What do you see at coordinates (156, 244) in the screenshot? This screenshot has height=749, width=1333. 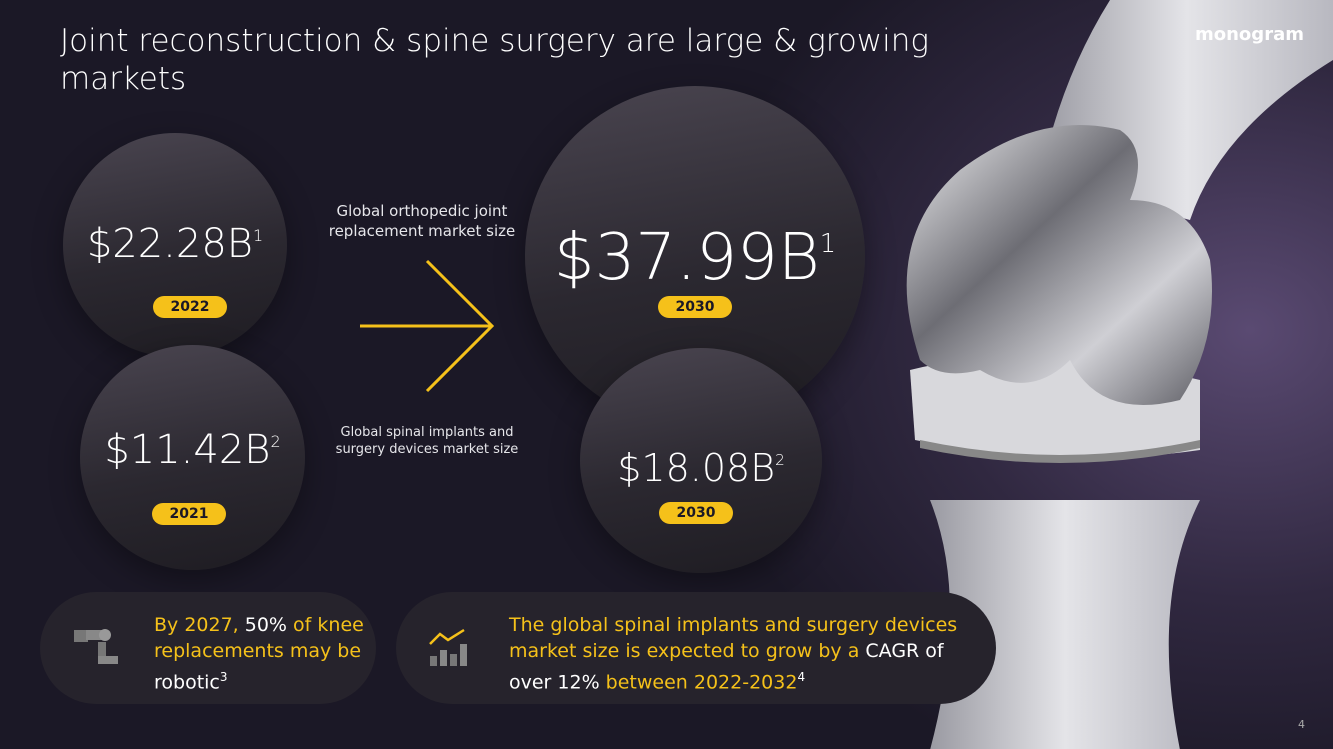 I see `amount: $22.28` at bounding box center [156, 244].